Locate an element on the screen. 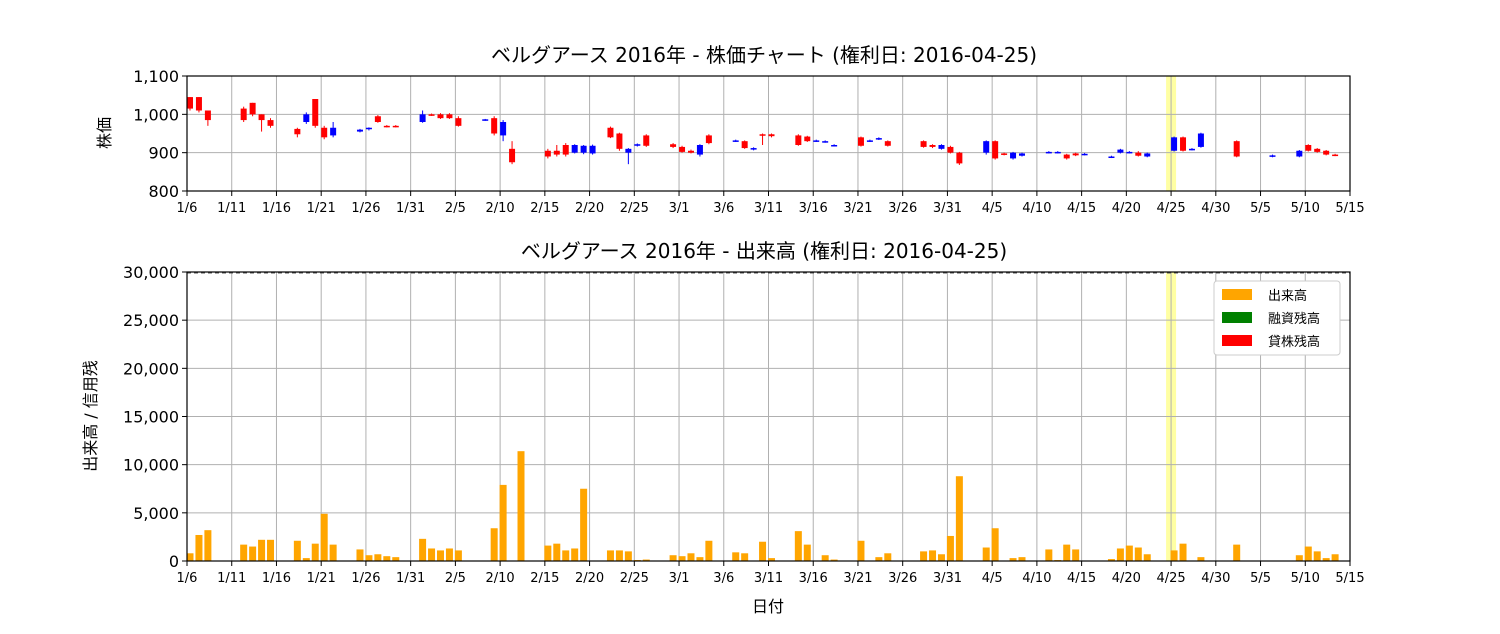 Image resolution: width=1500 pixels, height=634 pixels. price-x-tick-label: 1/21 is located at coordinates (321, 208).